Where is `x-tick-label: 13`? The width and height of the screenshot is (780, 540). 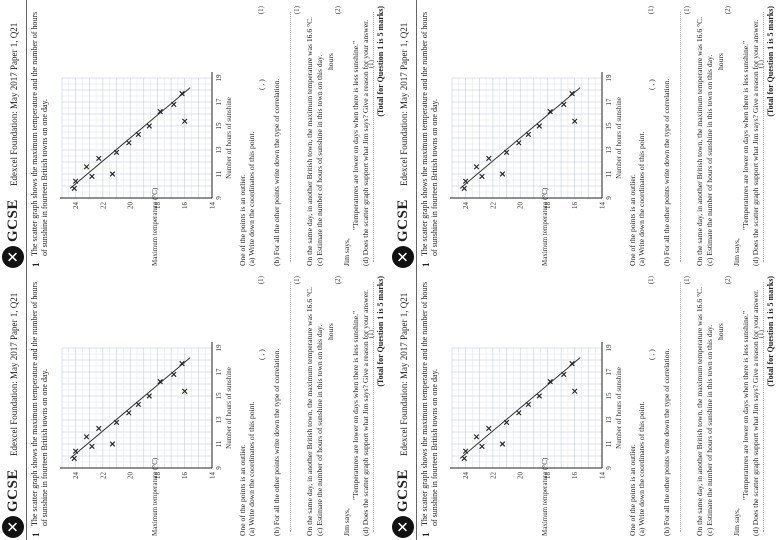 x-tick-label: 13 is located at coordinates (609, 150).